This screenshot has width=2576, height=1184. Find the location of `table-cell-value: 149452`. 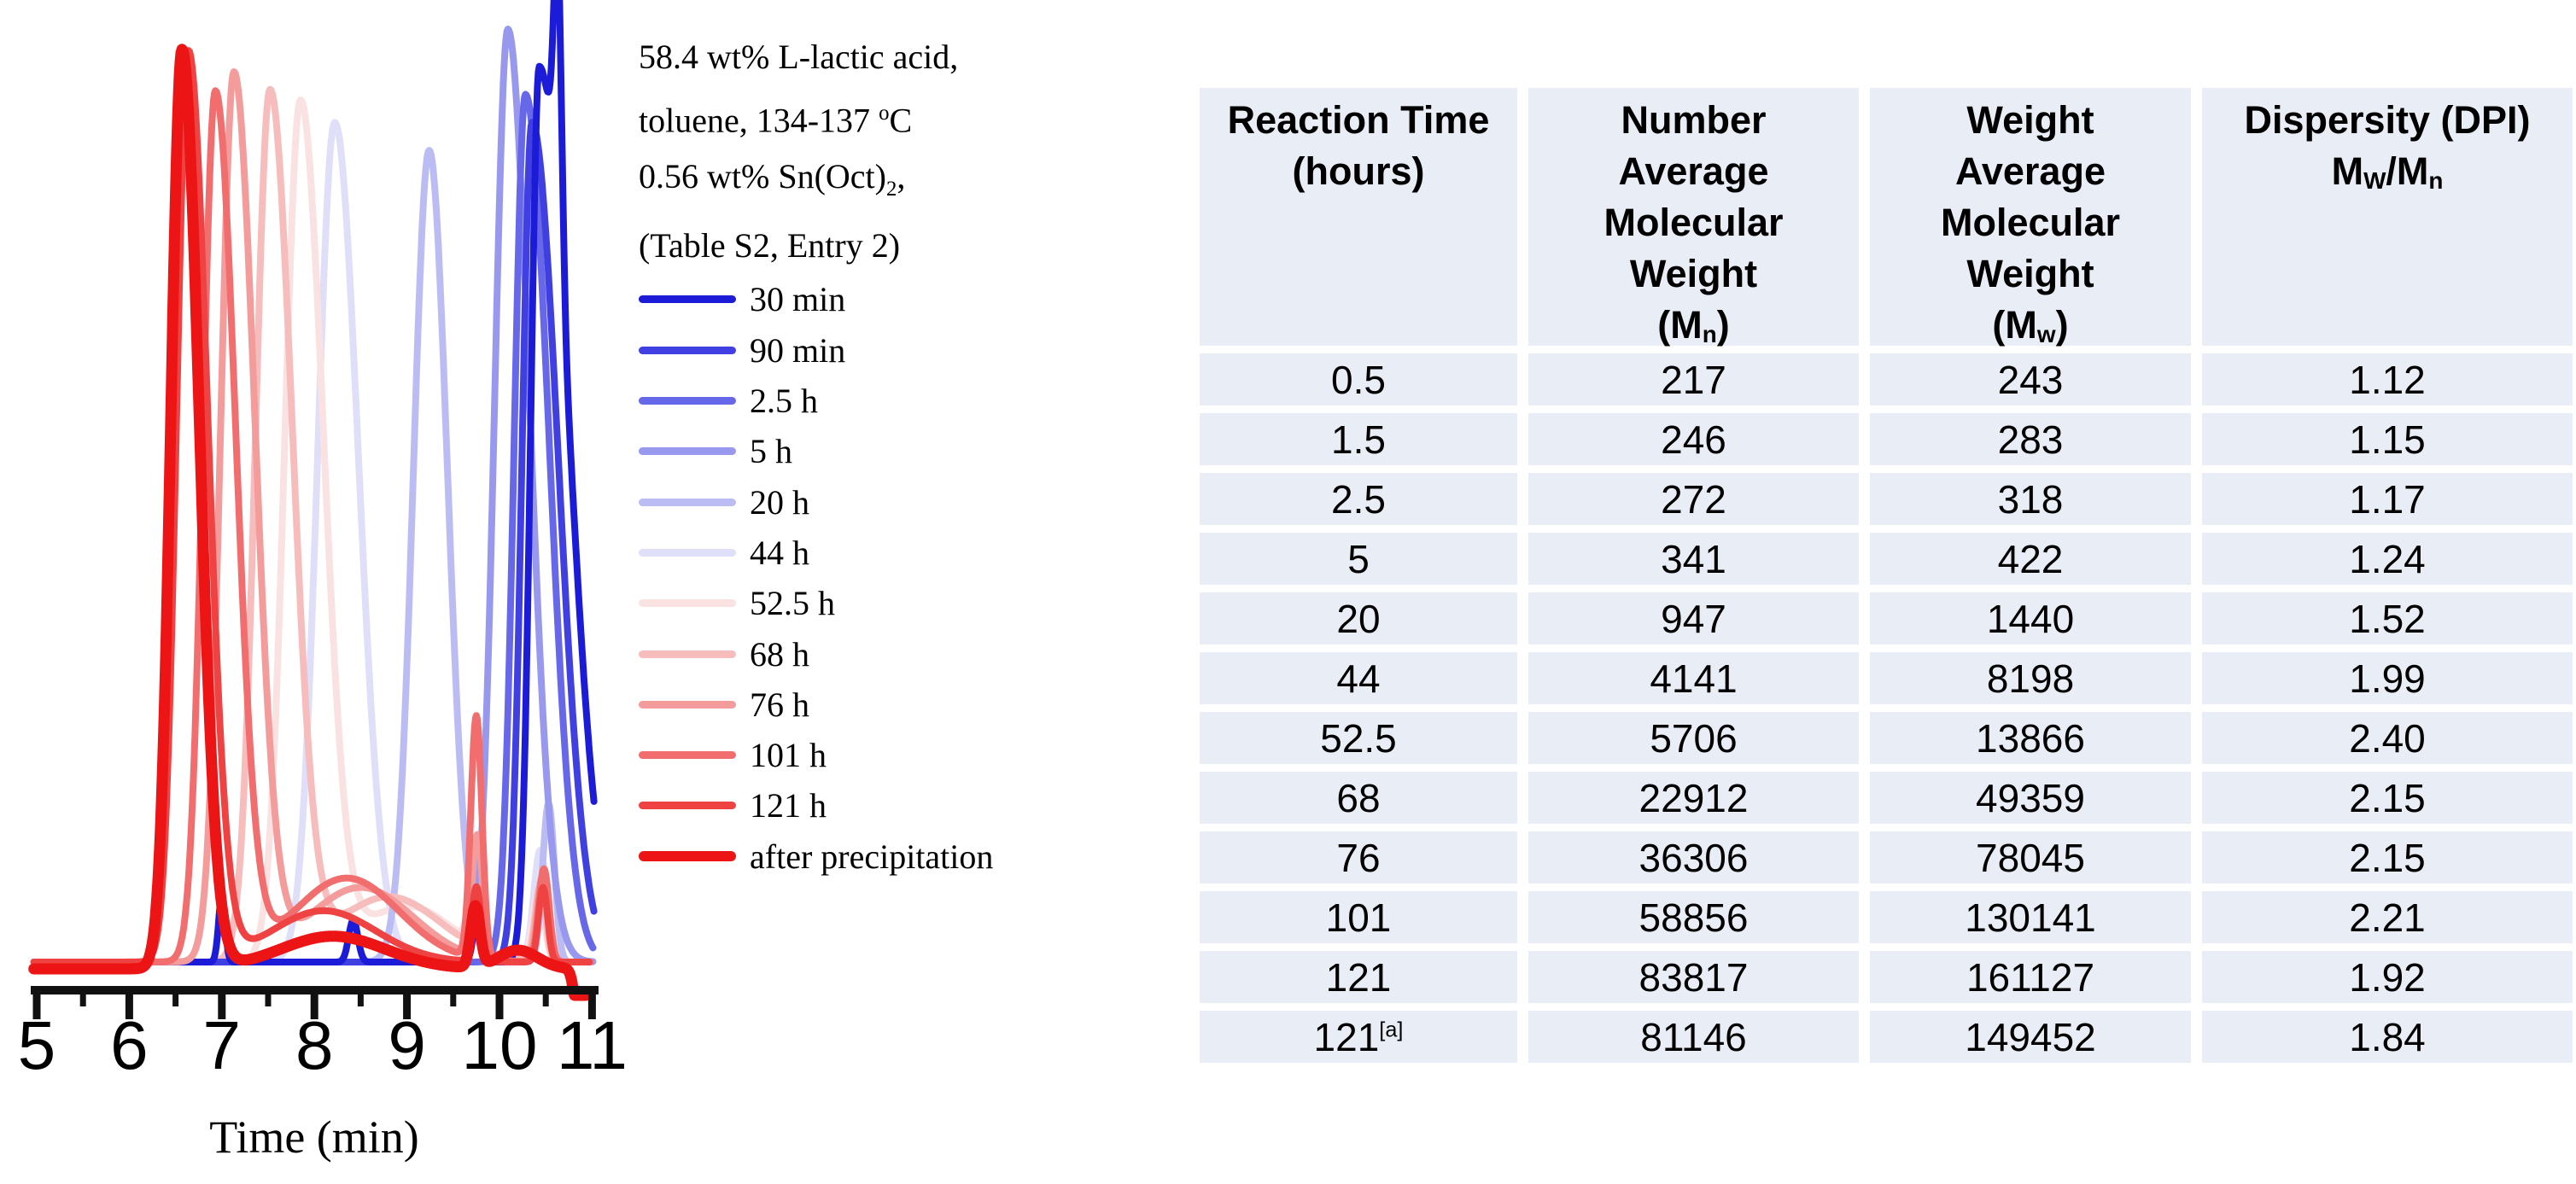

table-cell-value: 149452 is located at coordinates (2030, 1036).